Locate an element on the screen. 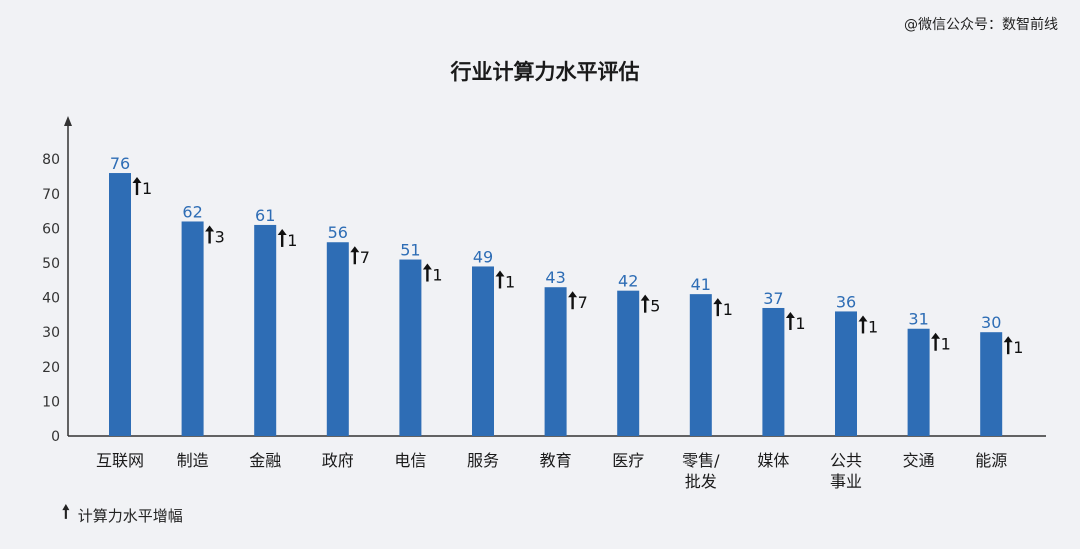  y-tick-label: 40 is located at coordinates (51, 299).